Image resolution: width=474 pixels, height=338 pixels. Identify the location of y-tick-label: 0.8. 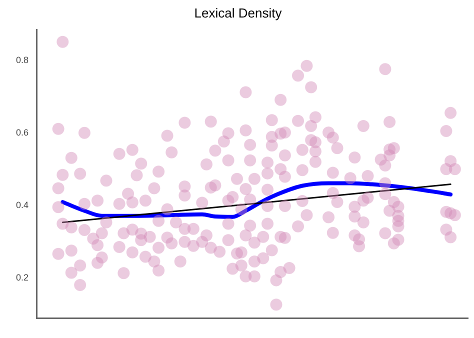
(22, 60).